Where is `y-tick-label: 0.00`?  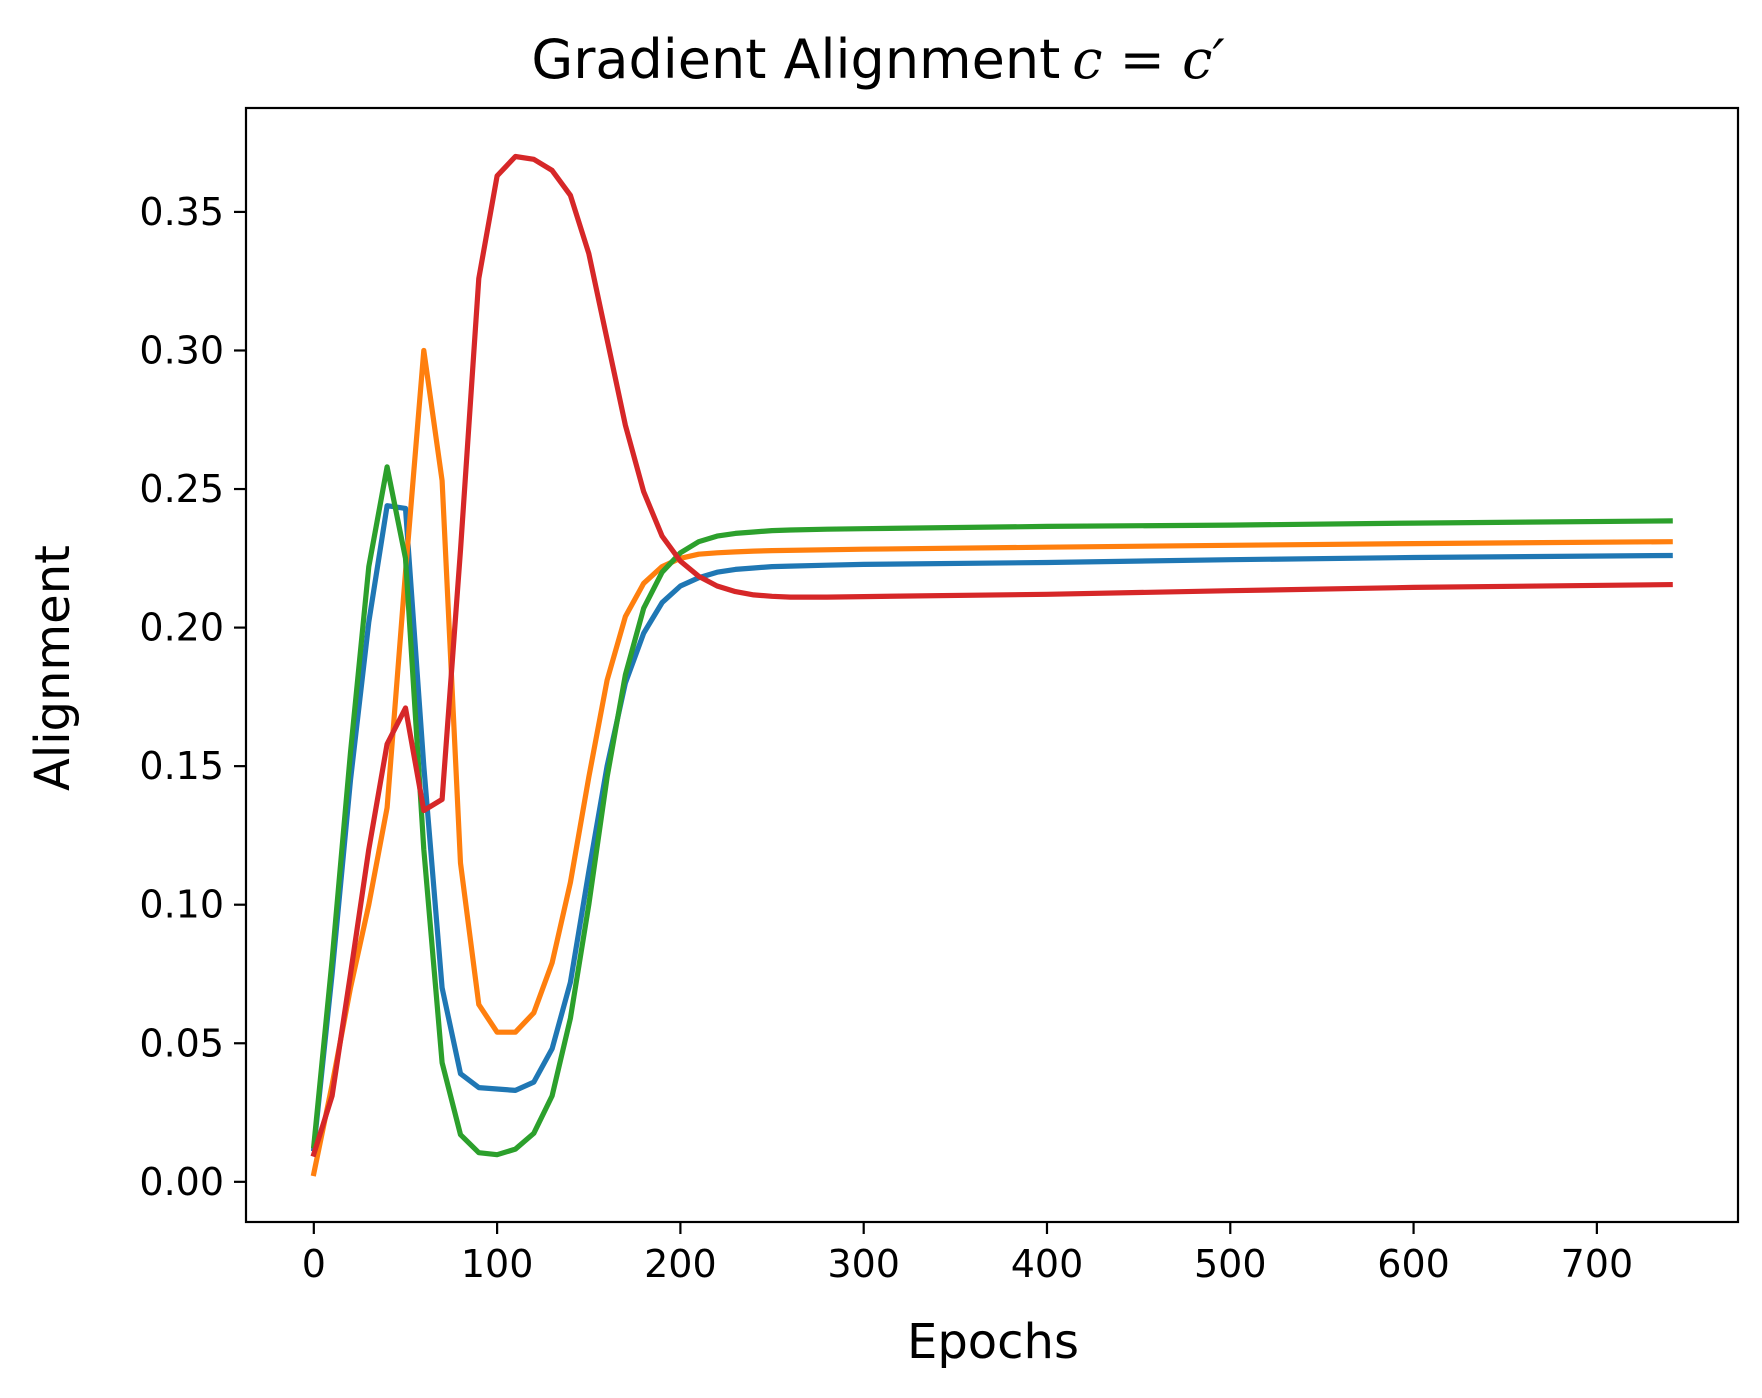 y-tick-label: 0.00 is located at coordinates (181, 1182).